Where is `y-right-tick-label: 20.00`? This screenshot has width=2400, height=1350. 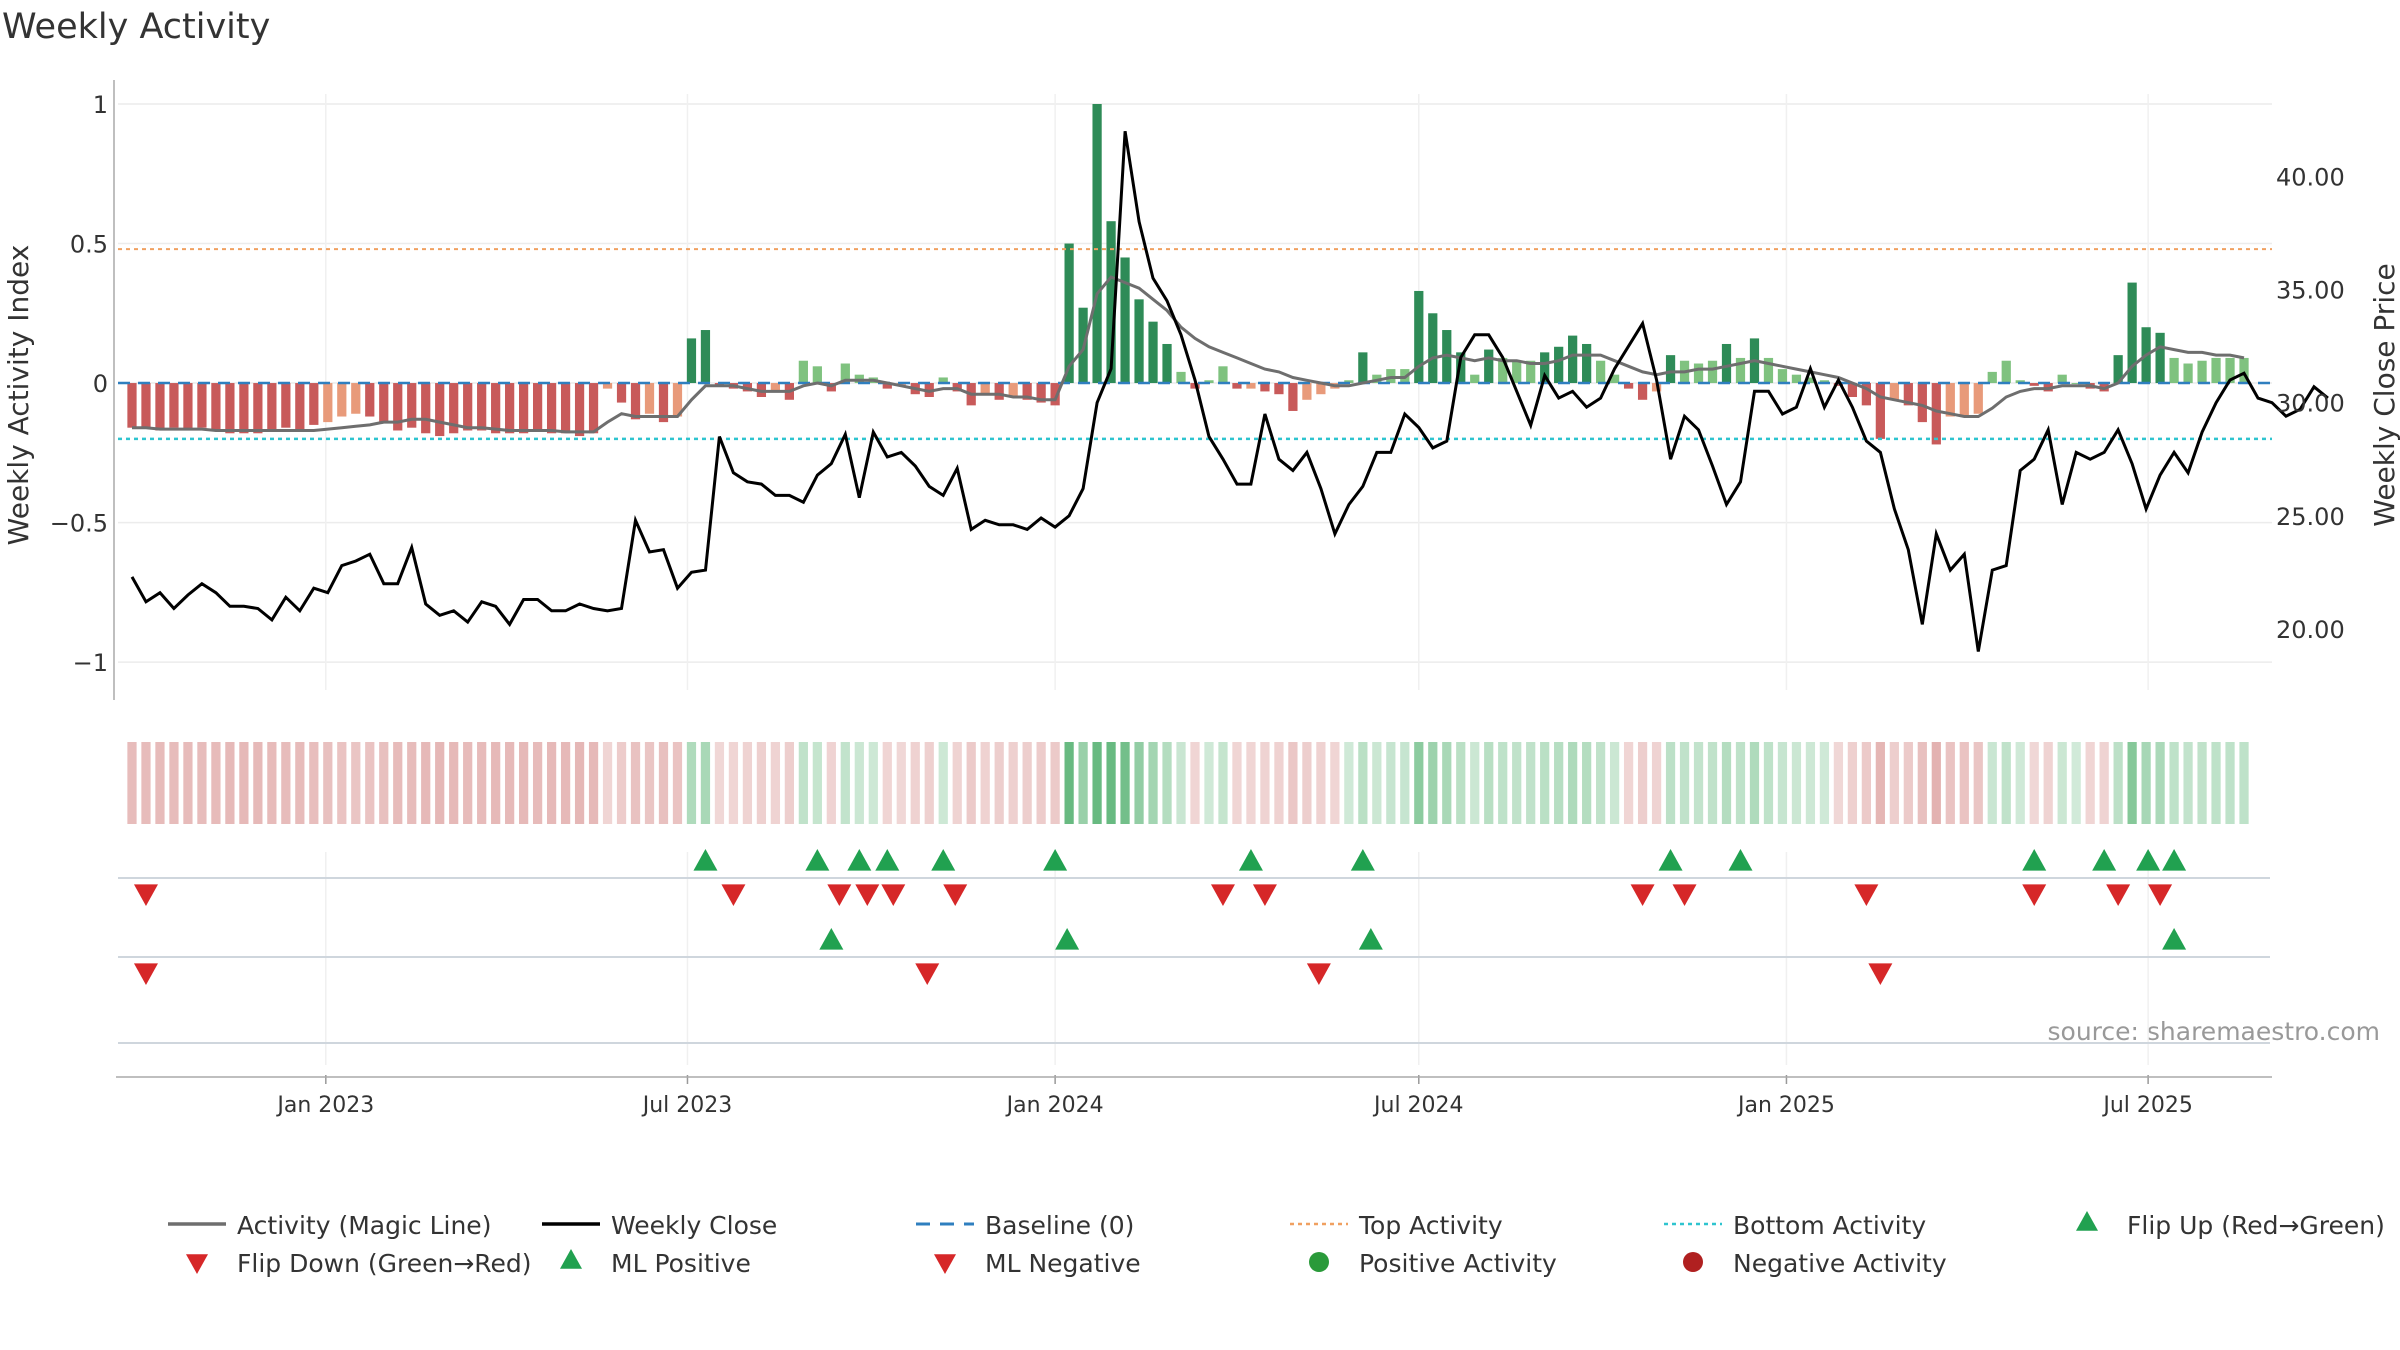 y-right-tick-label: 20.00 is located at coordinates (2310, 630).